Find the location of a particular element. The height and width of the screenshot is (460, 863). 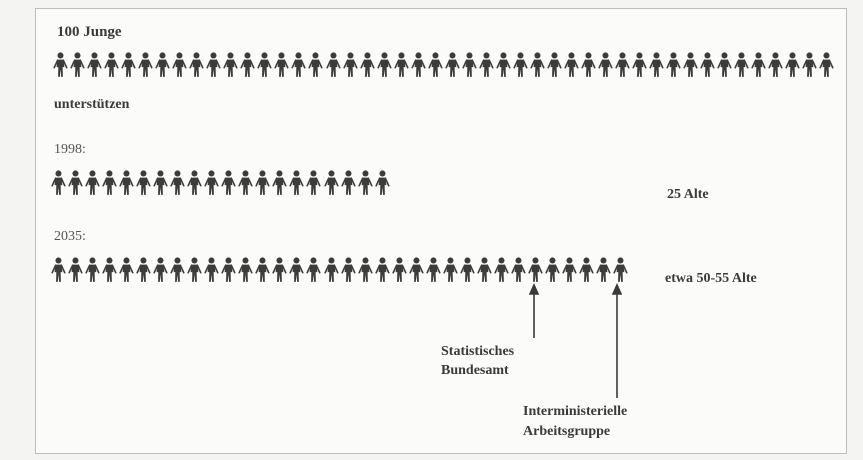

annotation-statistisches-bundesamt: Statistisches Bundesamt is located at coordinates (477, 361).